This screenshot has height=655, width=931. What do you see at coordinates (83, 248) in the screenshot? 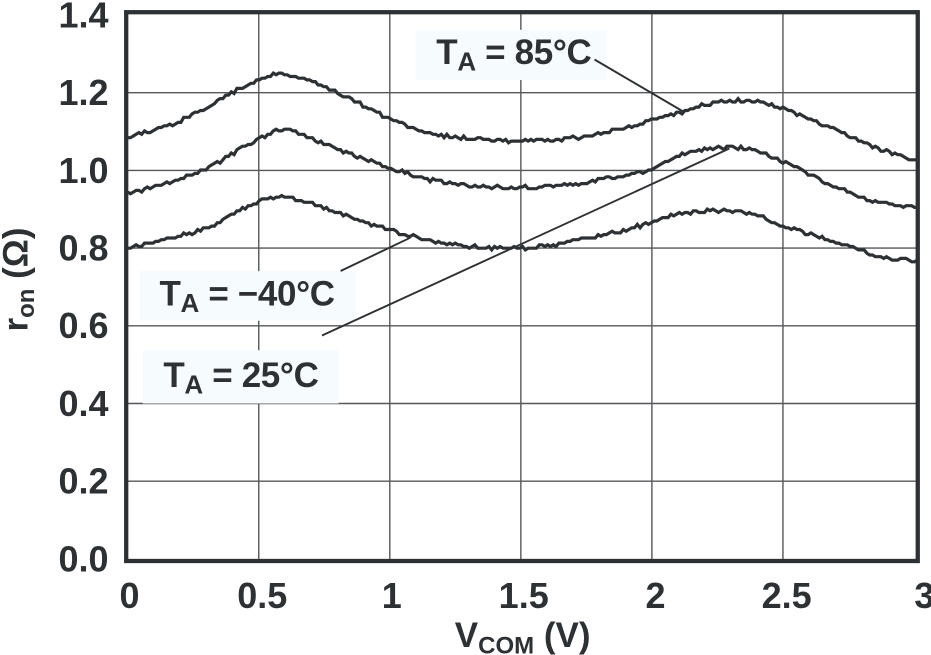
I see `svg-text: 0.8` at bounding box center [83, 248].